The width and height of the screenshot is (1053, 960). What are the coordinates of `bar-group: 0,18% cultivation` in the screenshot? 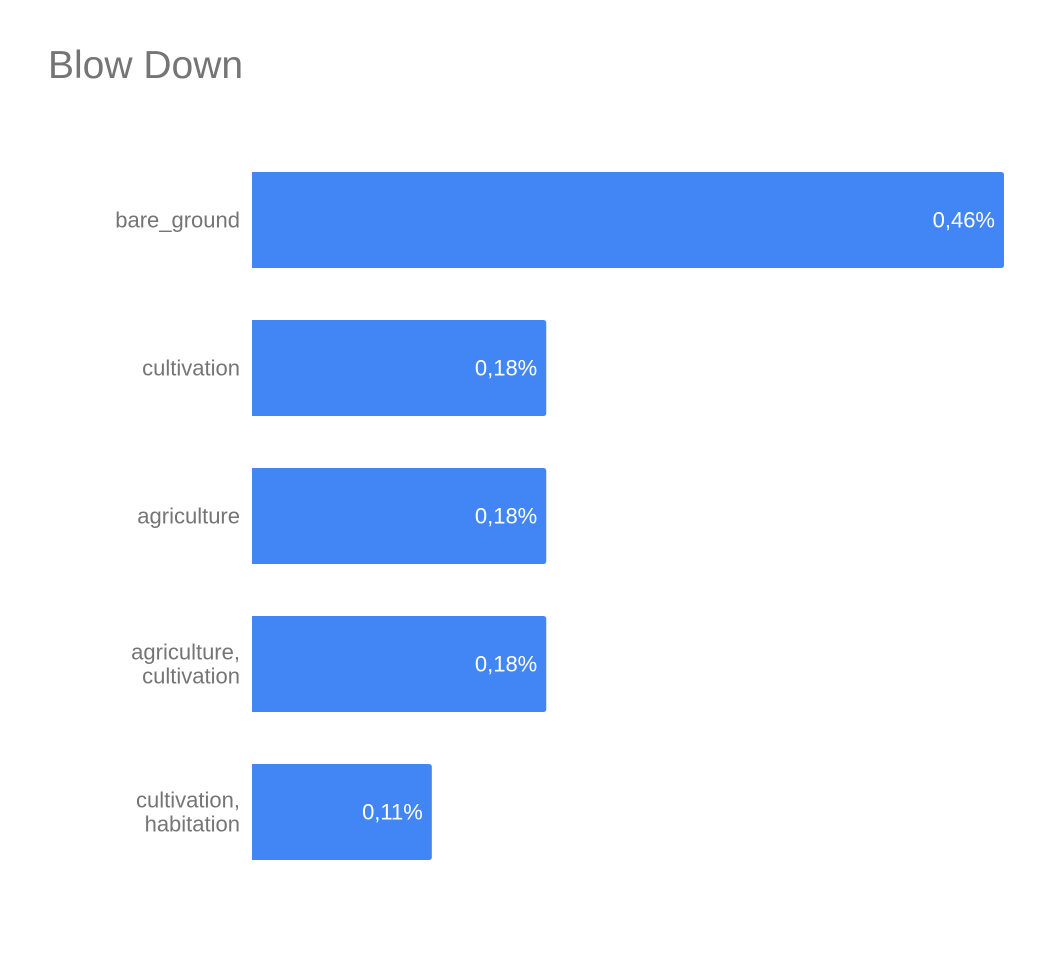 It's located at (344, 368).